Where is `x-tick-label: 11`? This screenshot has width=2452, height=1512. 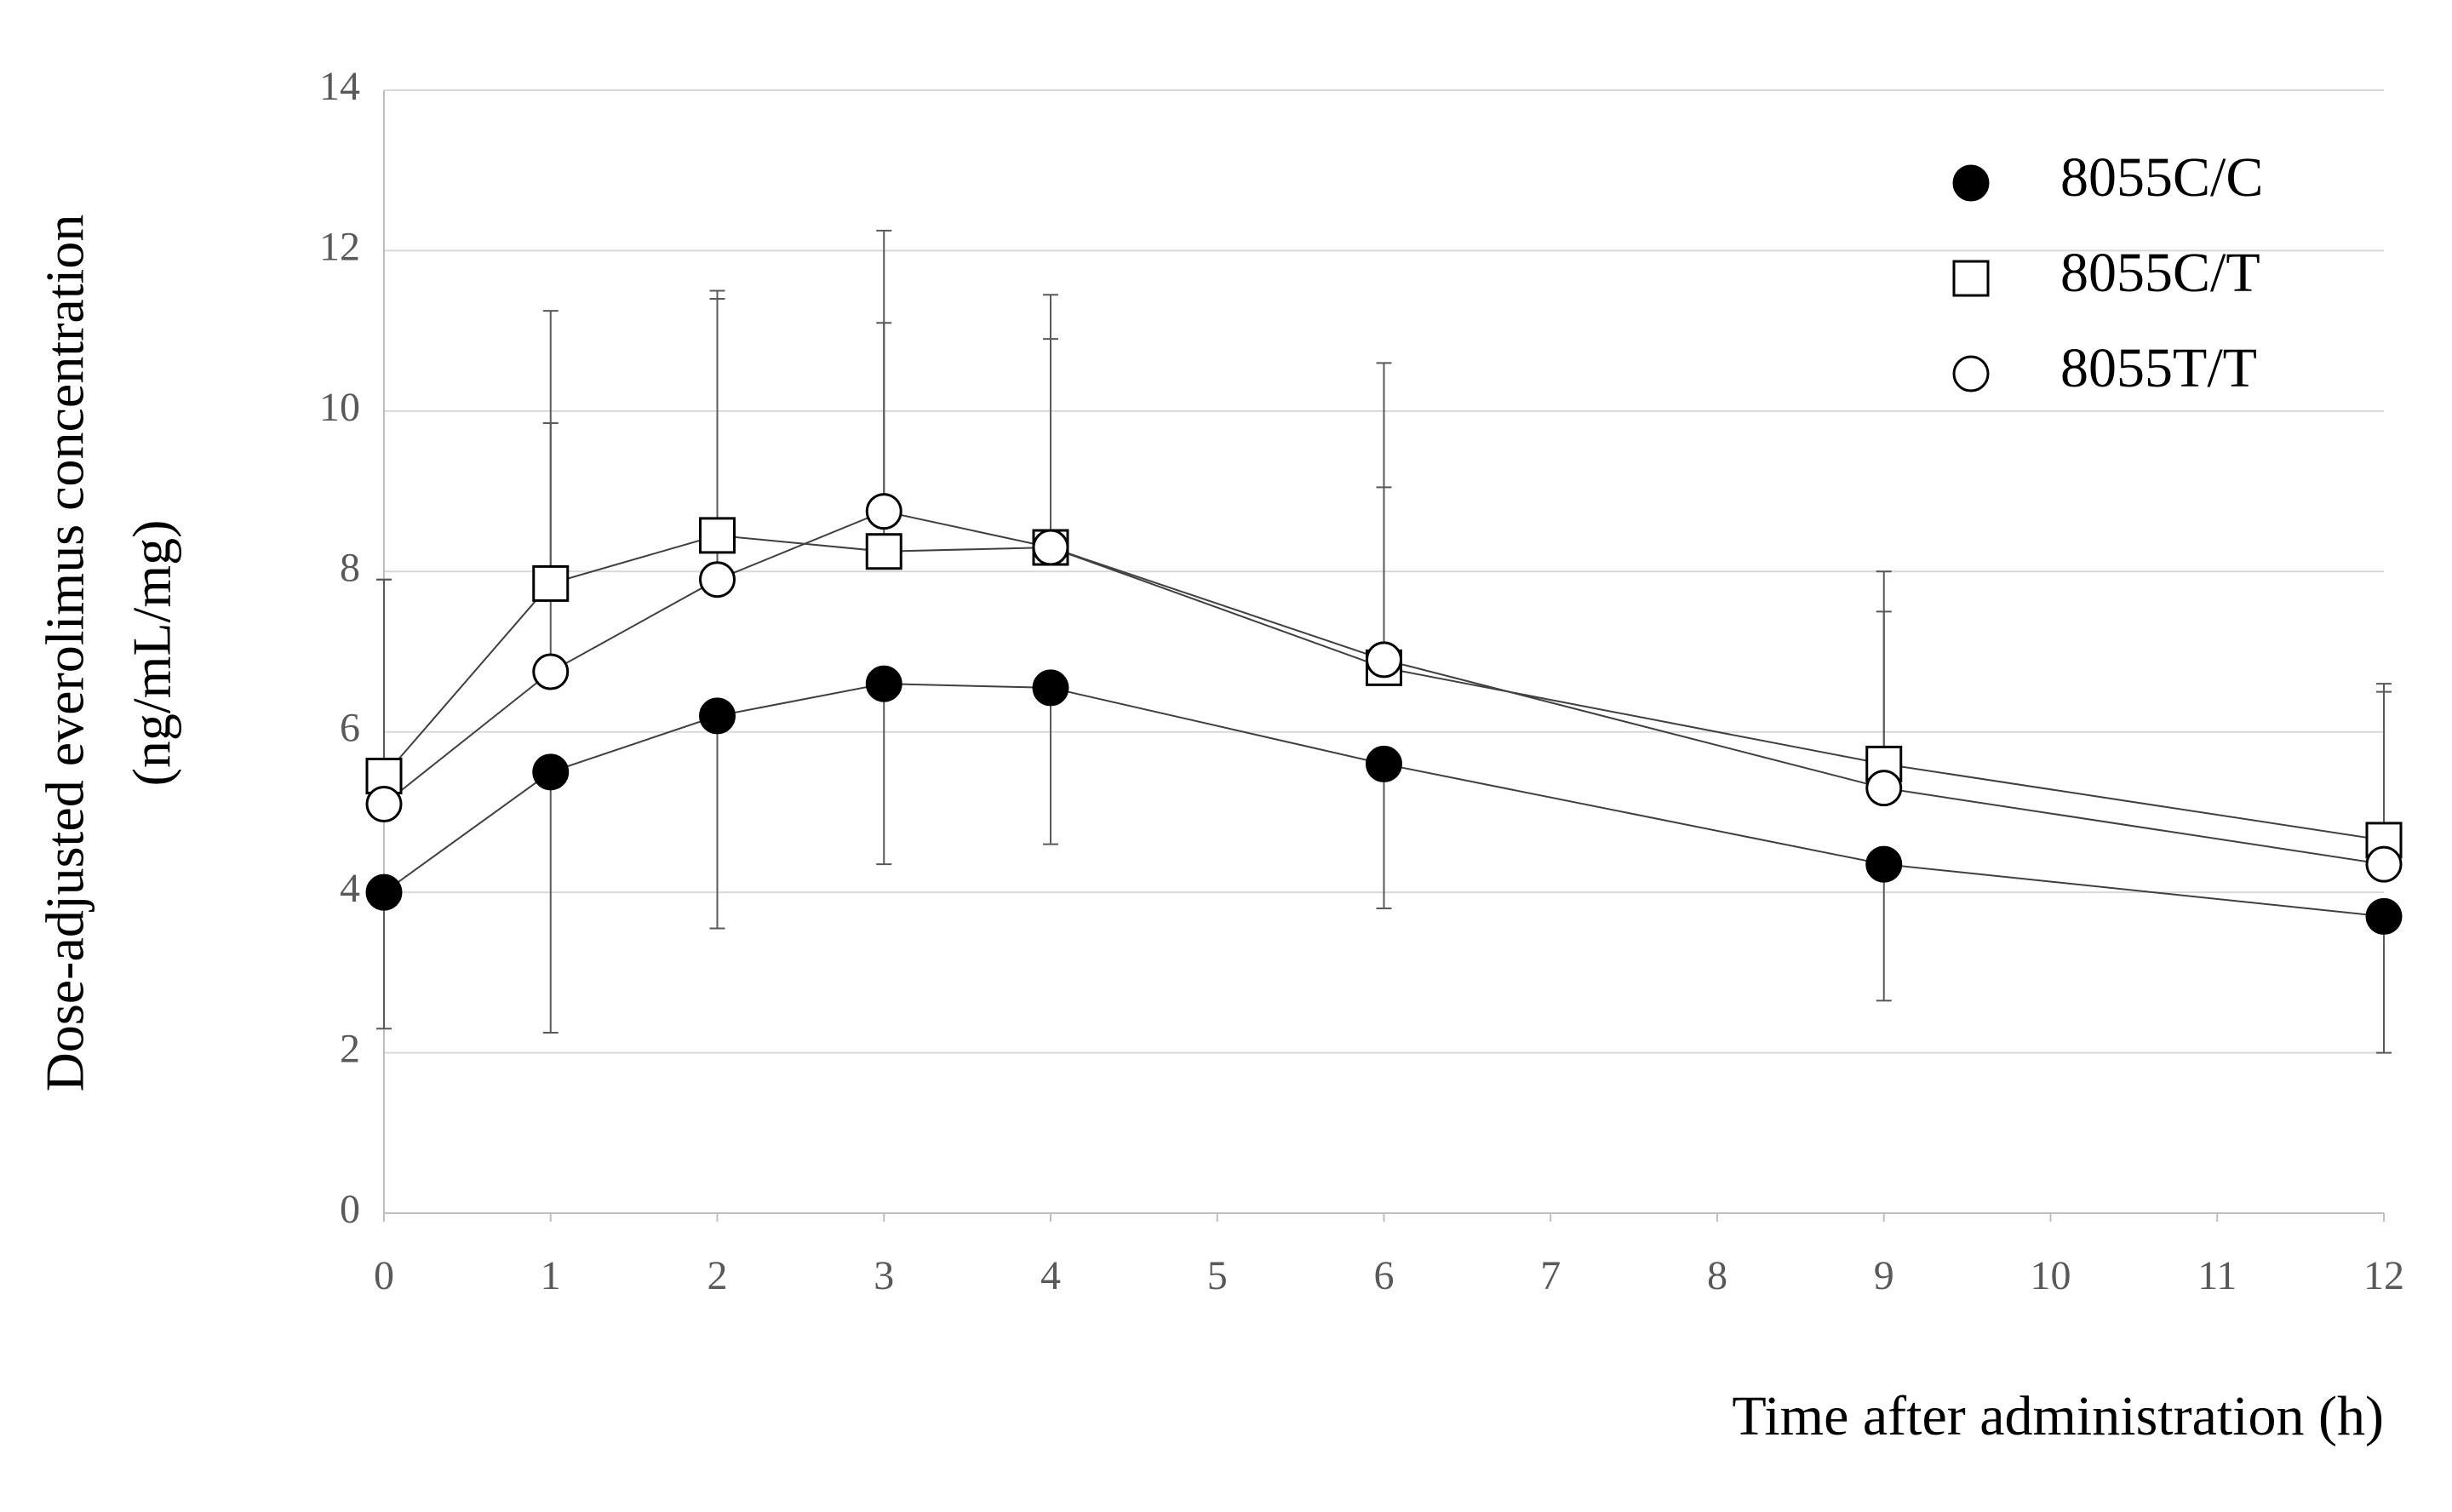
x-tick-label: 11 is located at coordinates (2217, 1275).